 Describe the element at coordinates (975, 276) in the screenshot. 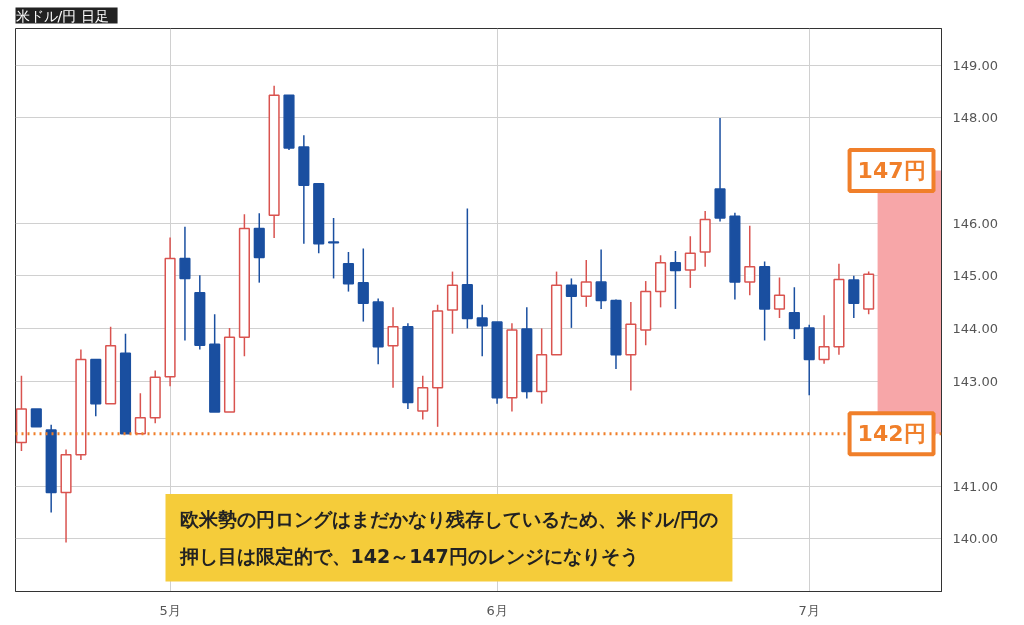

I see `y-tick-label: 145.00` at that location.